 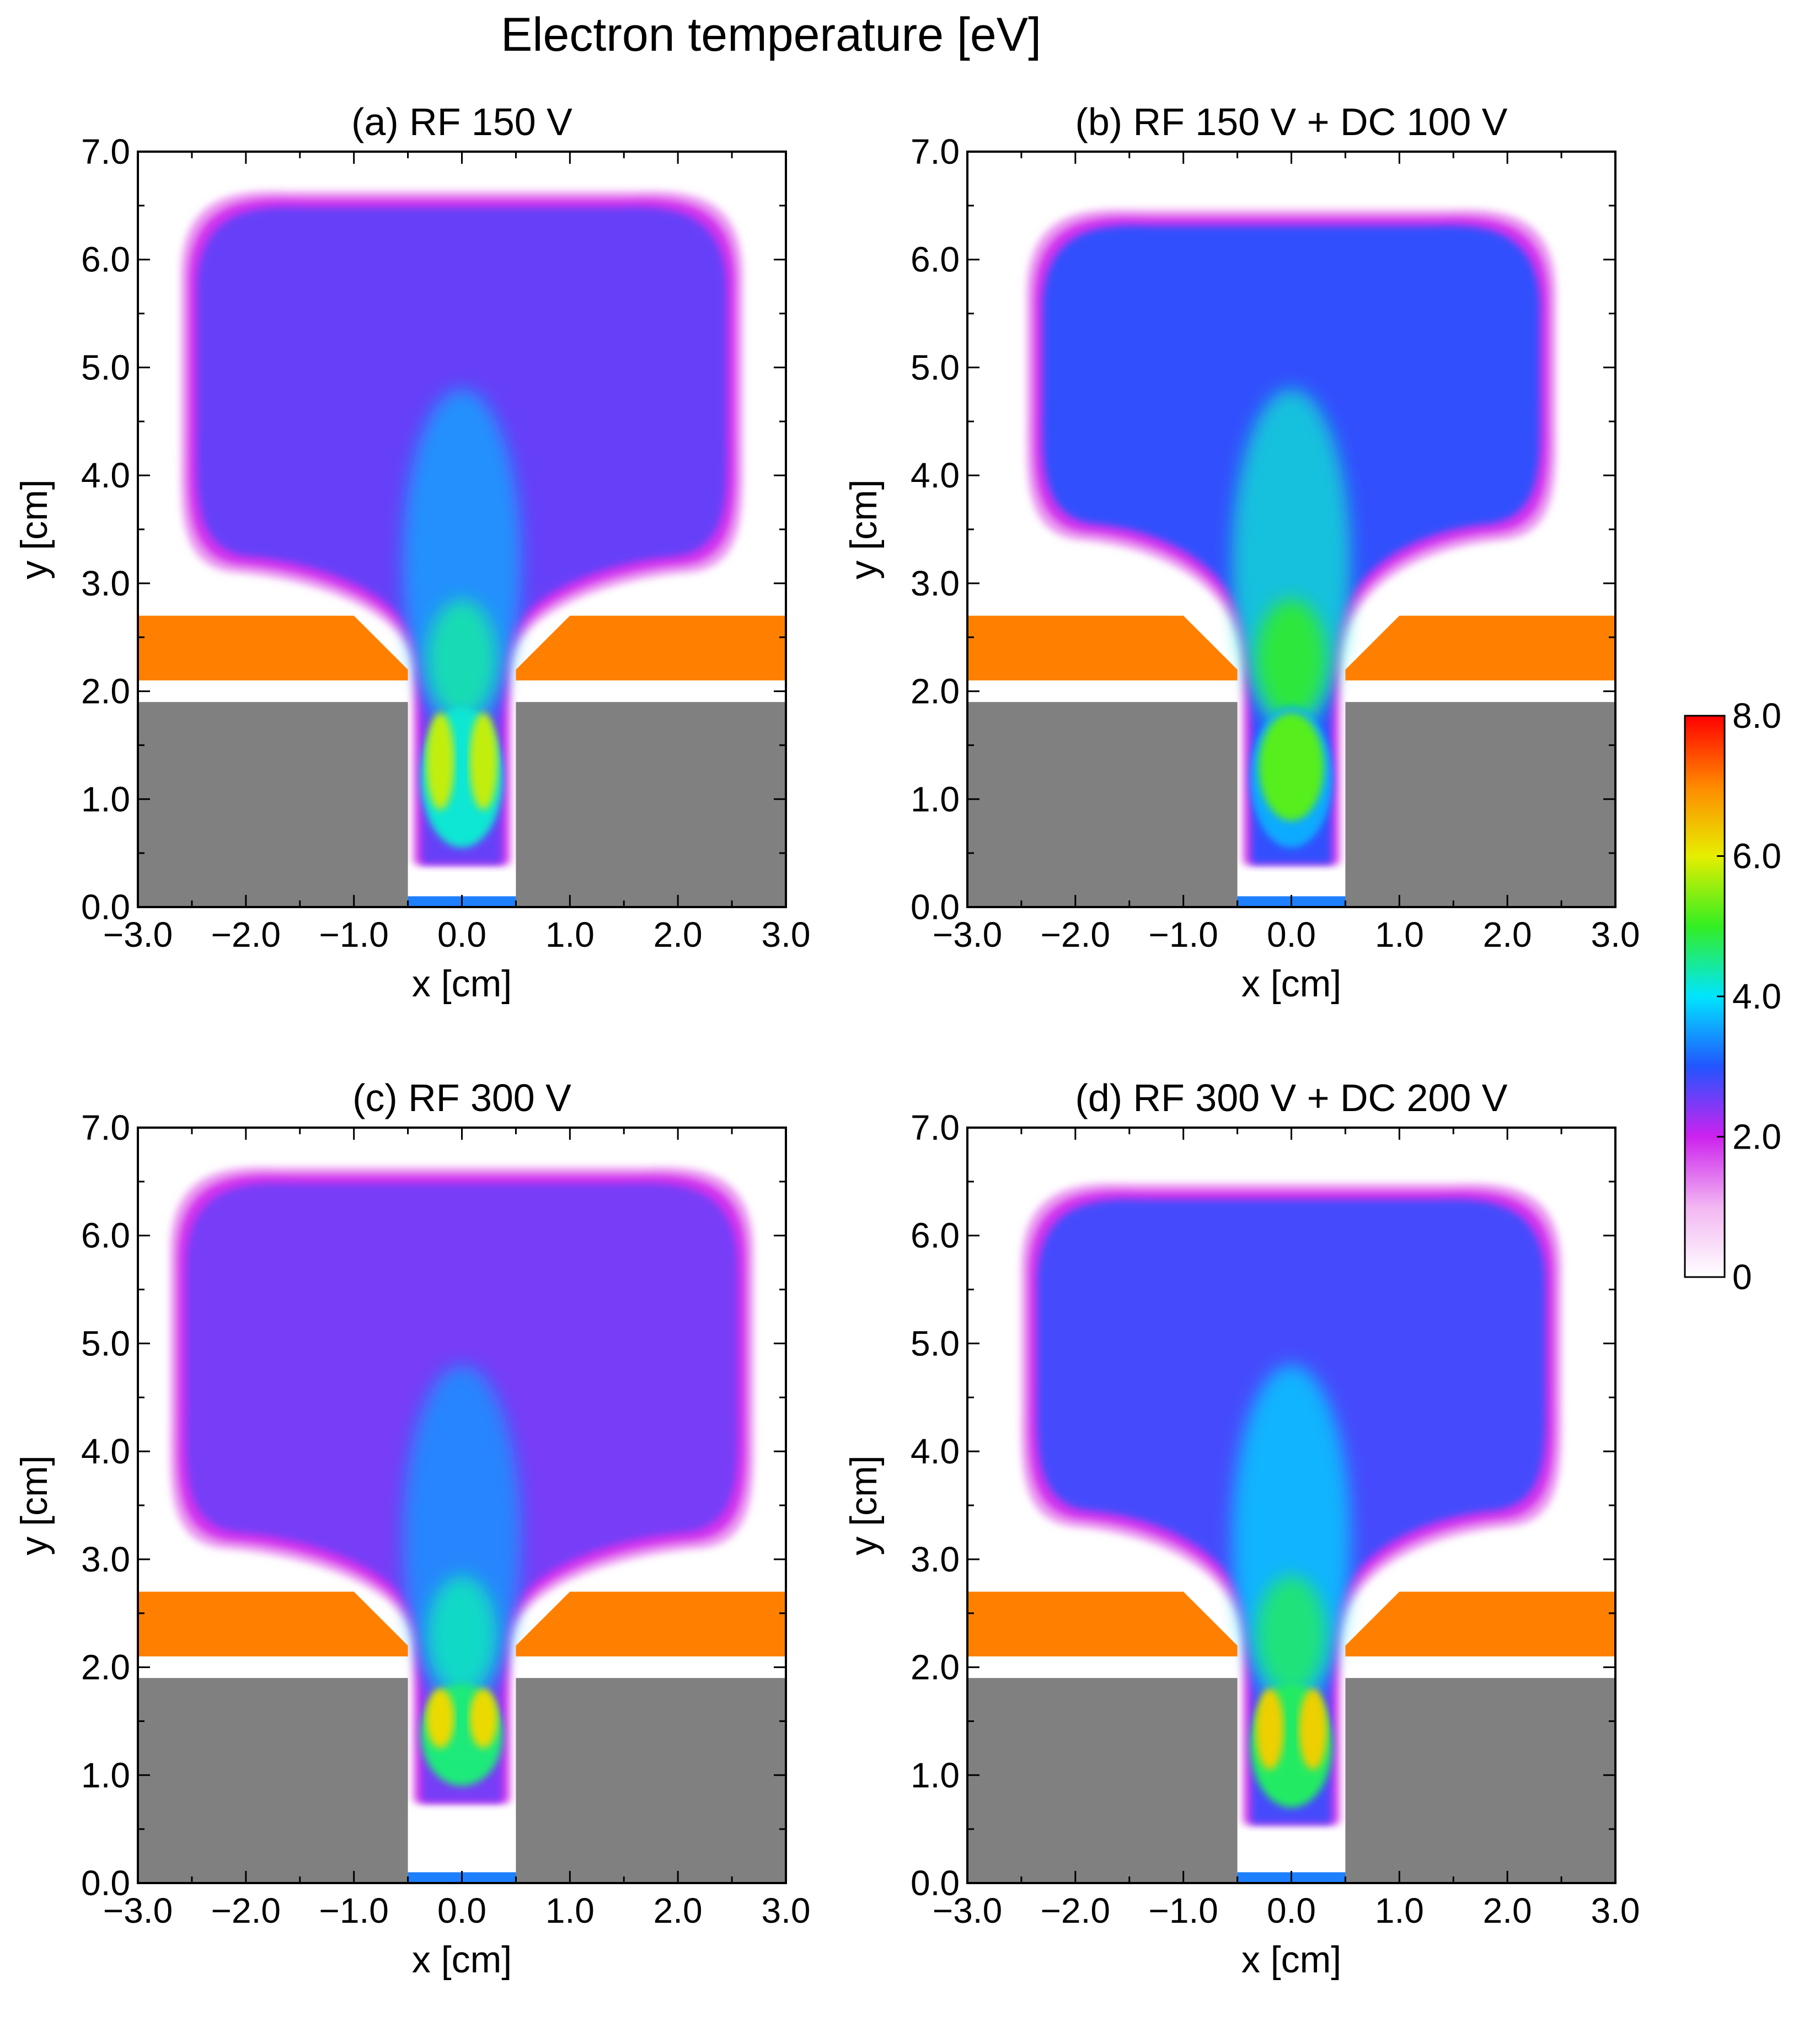 I want to click on trench-lobe-right, so click(x=483, y=761).